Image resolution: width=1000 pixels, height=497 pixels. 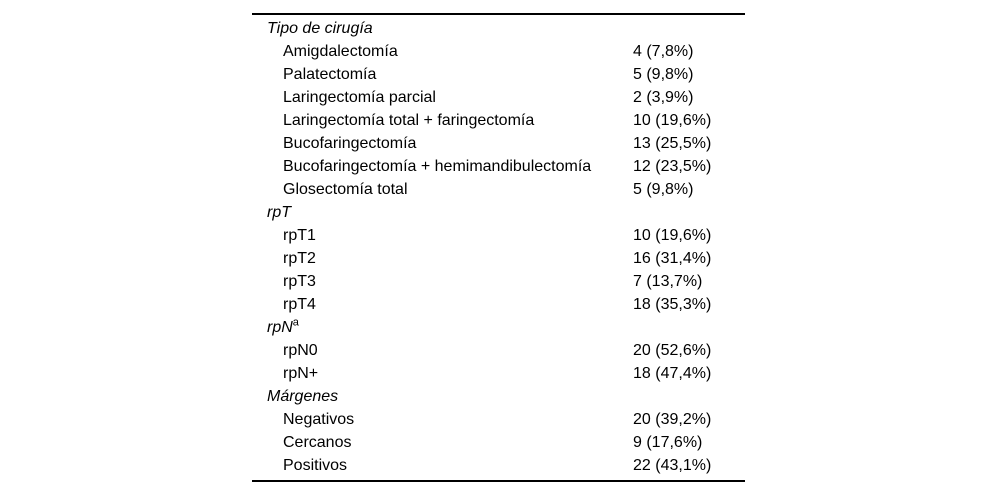 What do you see at coordinates (672, 350) in the screenshot?
I see `row-value: 20 (52,6%)` at bounding box center [672, 350].